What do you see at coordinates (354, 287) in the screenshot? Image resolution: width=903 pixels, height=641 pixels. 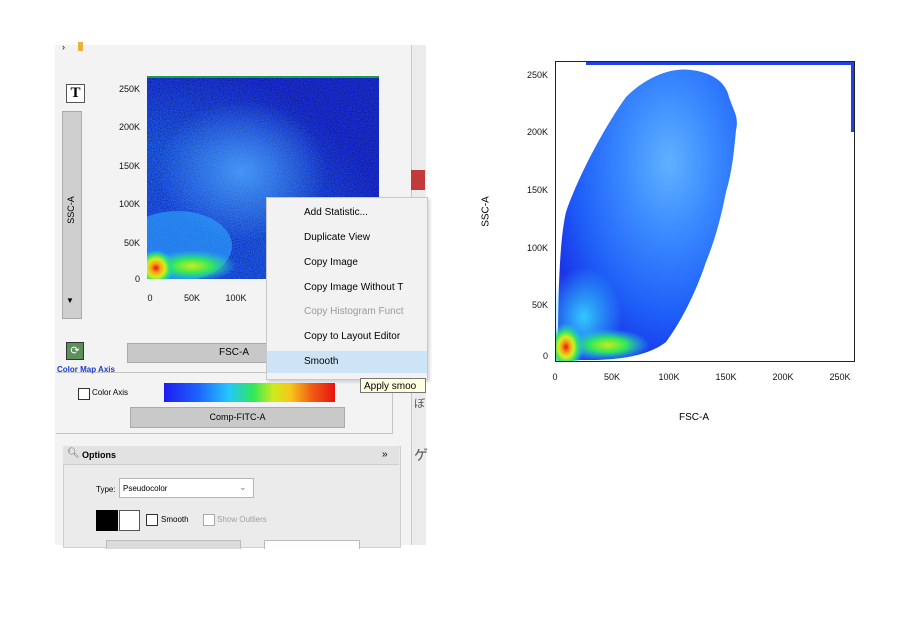 I see `menu-item-copy-image-without-title: Copy Image Without T` at bounding box center [354, 287].